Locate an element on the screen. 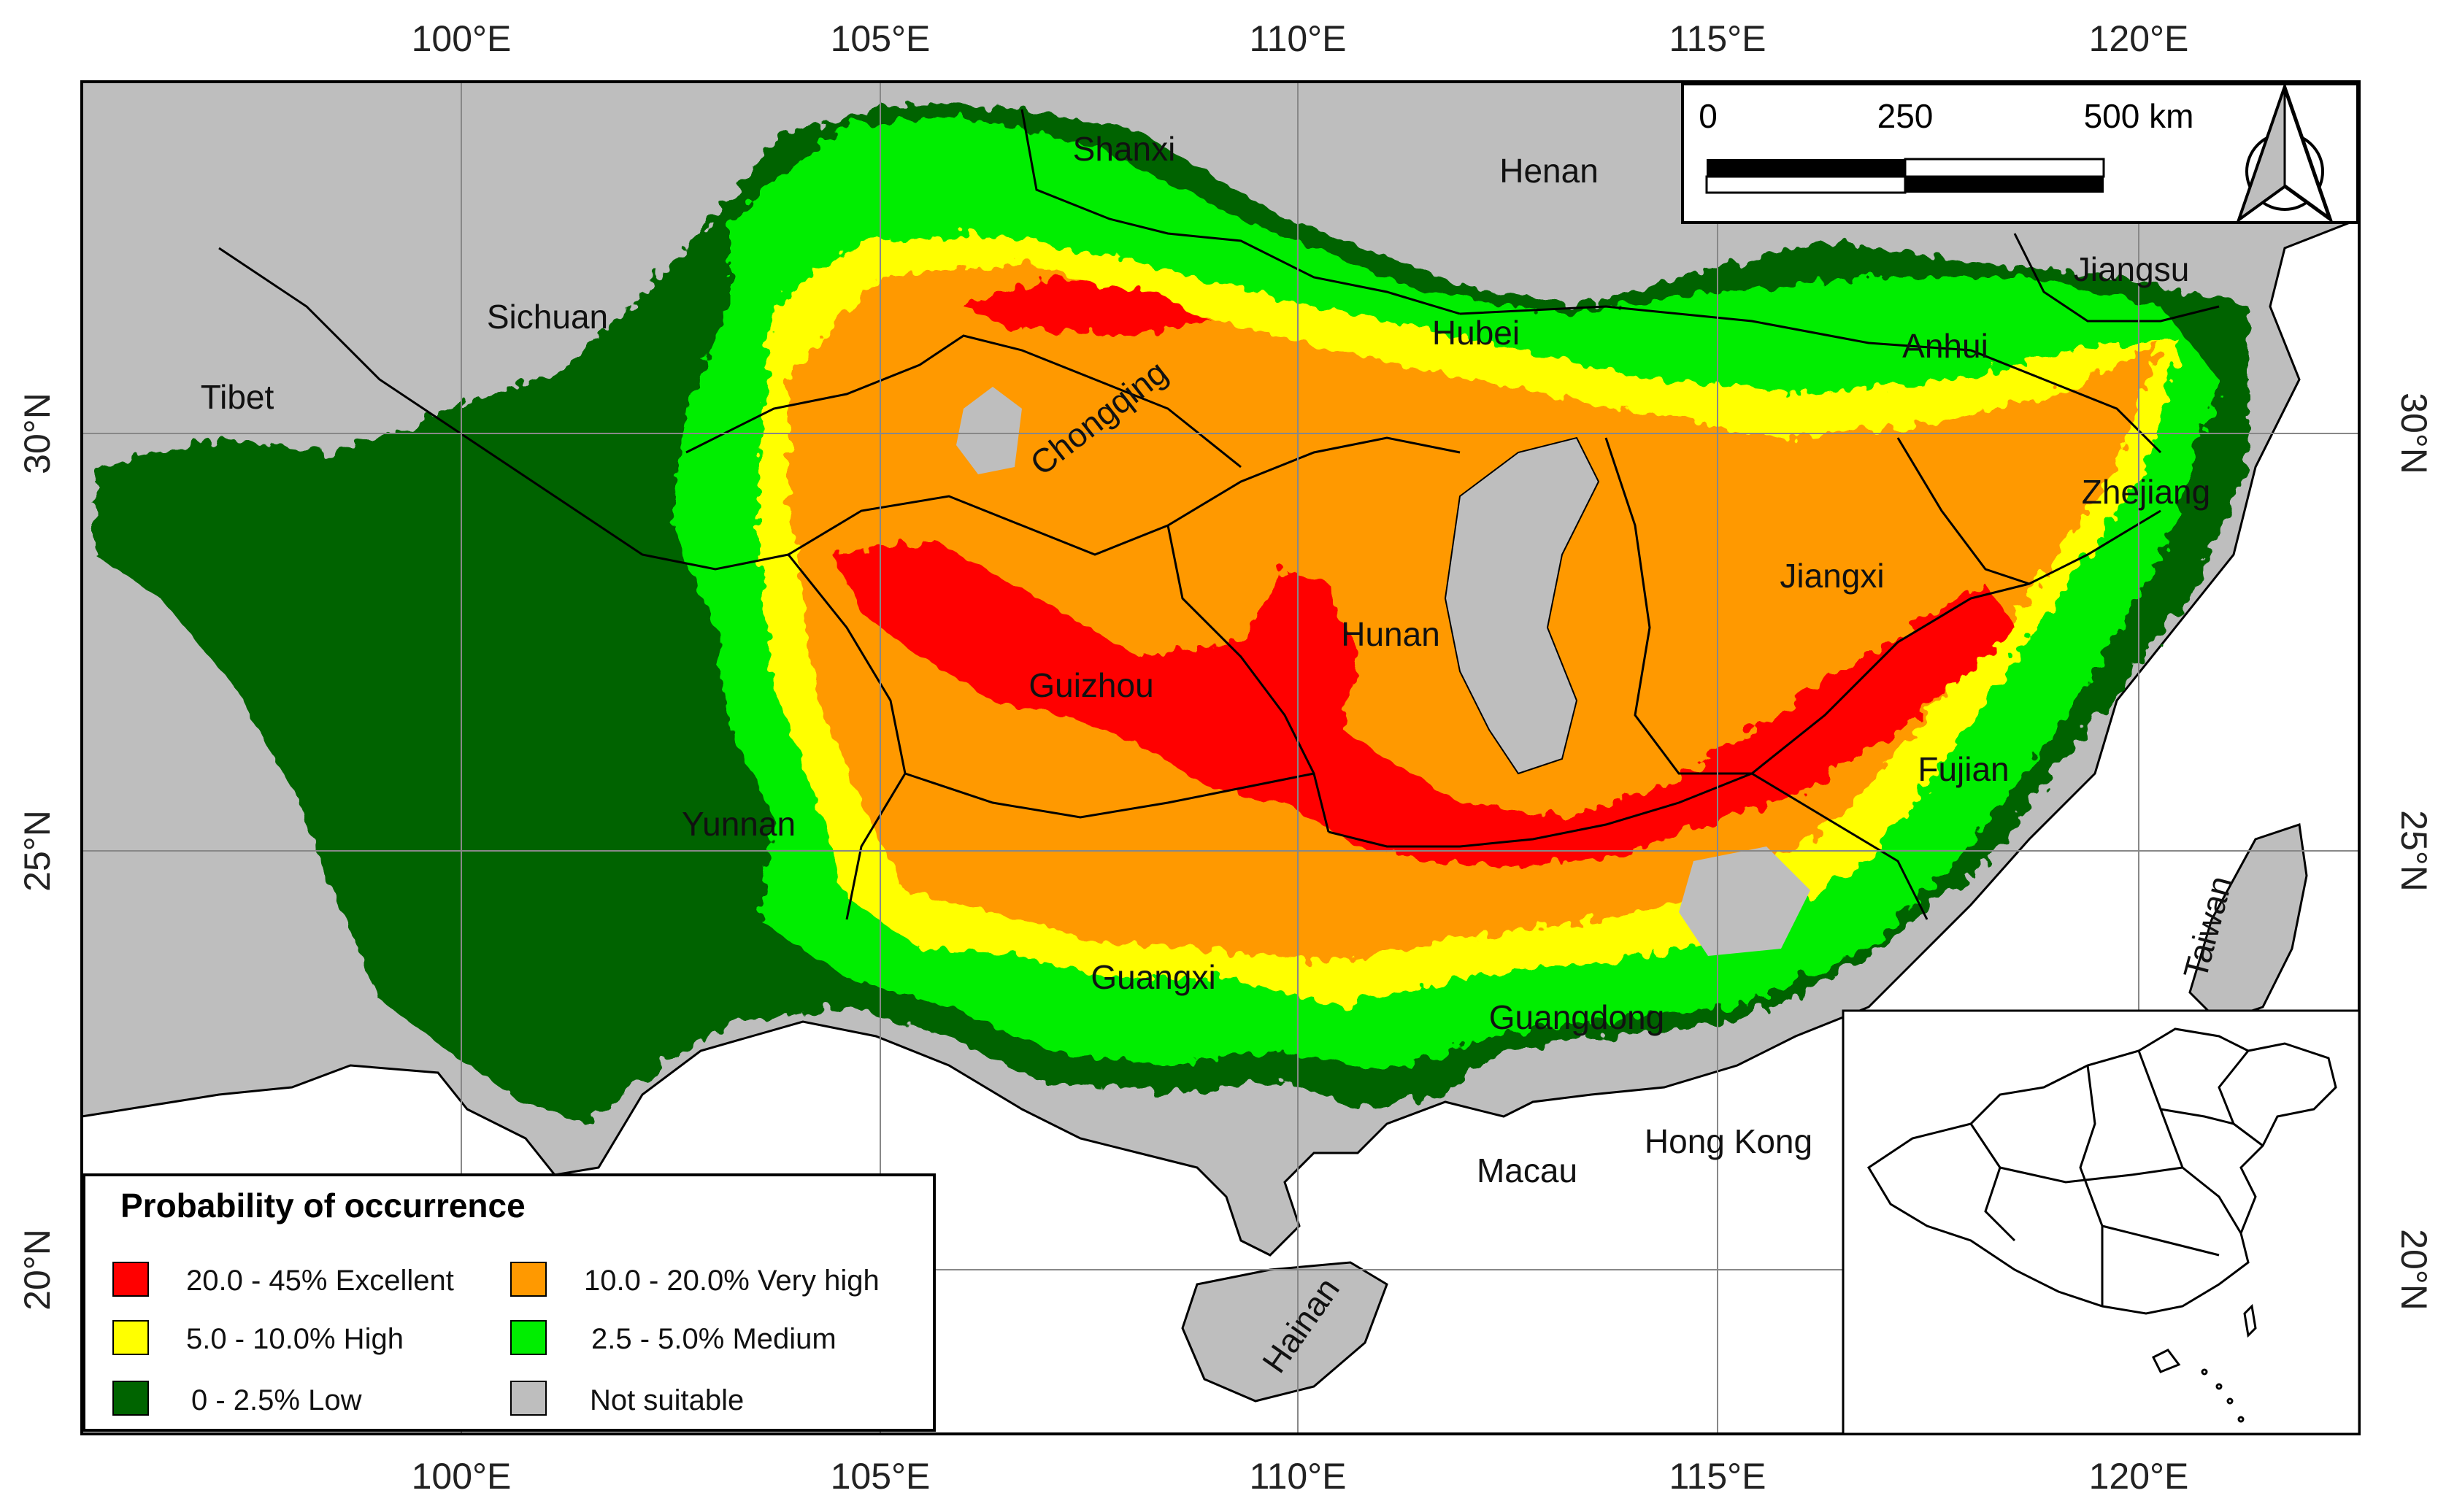 The height and width of the screenshot is (1512, 2438). scale-label-500: 500 km is located at coordinates (2139, 116).